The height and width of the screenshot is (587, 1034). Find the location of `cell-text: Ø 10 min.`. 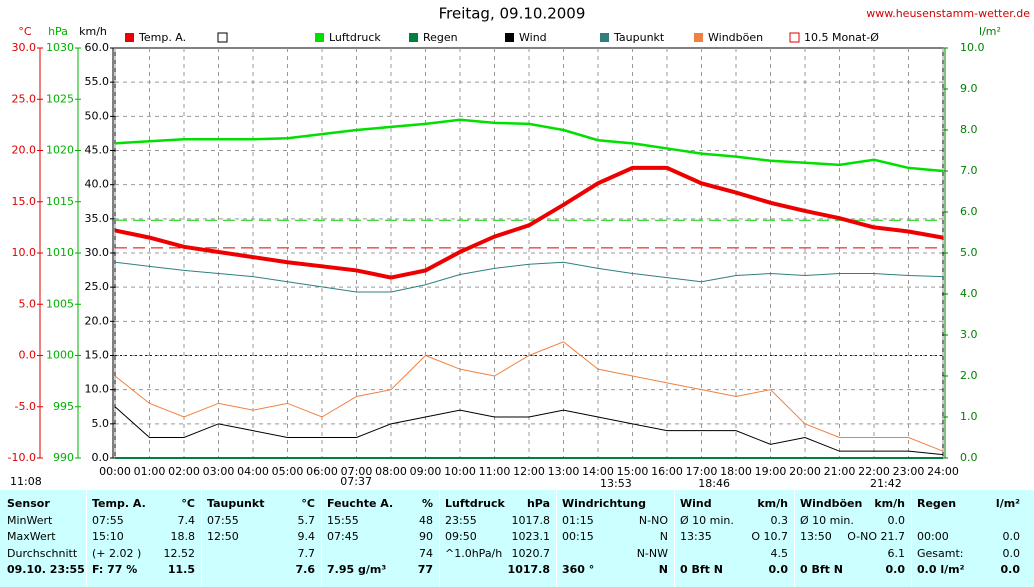

cell-text: Ø 10 min. is located at coordinates (707, 520).